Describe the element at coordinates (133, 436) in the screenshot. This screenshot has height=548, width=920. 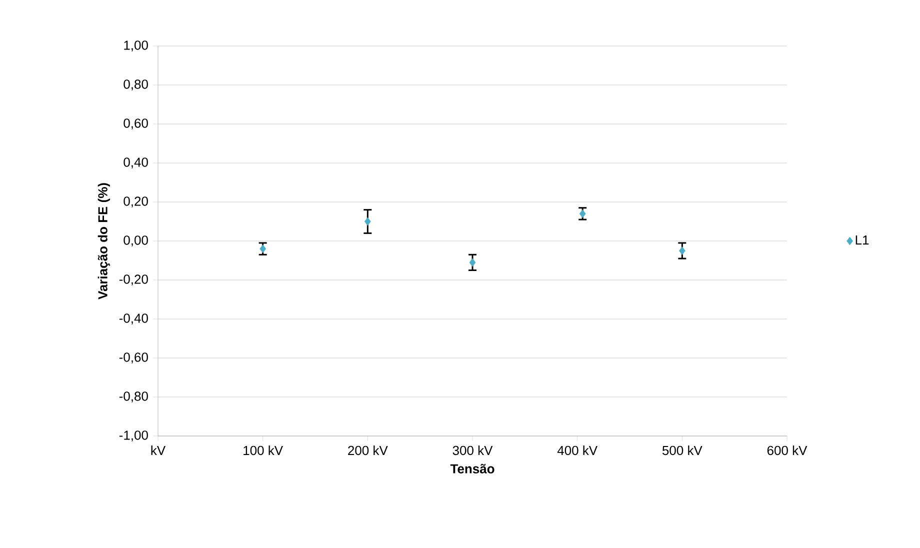
I see `y-tick-label: -1,00` at that location.